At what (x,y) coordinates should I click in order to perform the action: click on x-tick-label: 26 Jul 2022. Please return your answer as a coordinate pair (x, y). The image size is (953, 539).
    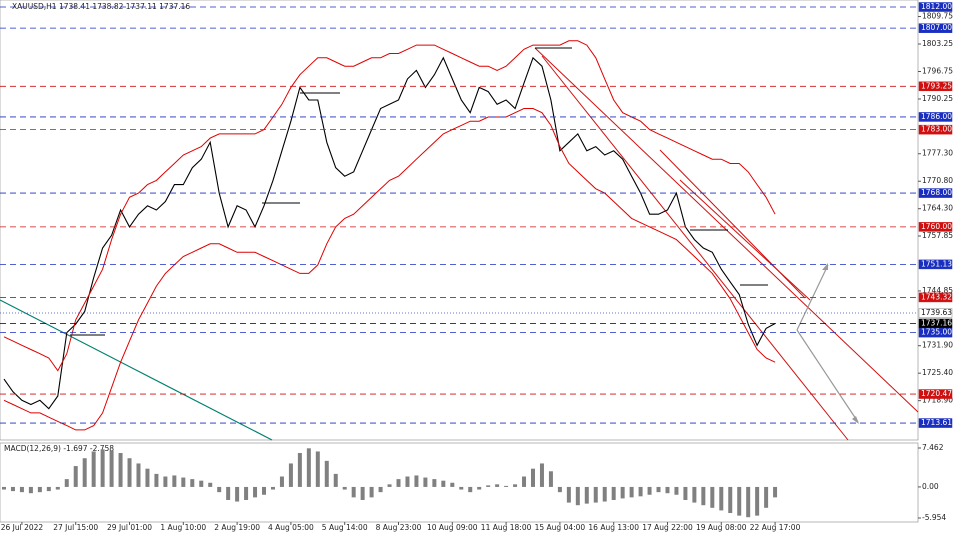
    Looking at the image, I should click on (22, 527).